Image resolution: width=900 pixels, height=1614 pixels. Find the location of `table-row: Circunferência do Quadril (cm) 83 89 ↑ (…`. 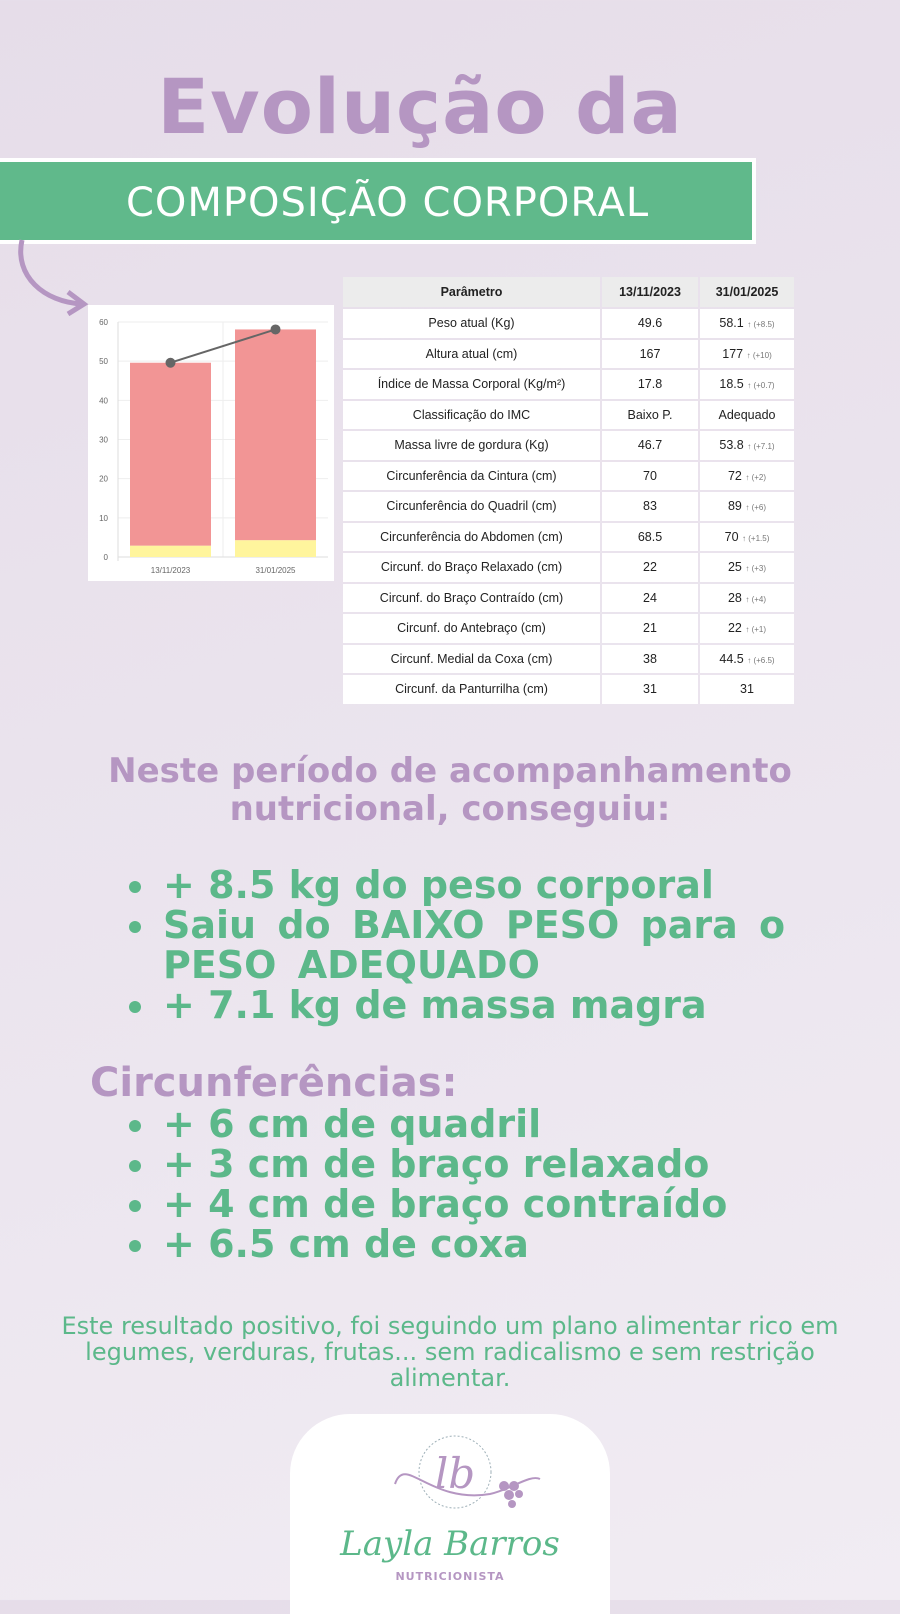

table-row: Circunferência do Quadril (cm) 83 89 ↑ (… is located at coordinates (568, 506).